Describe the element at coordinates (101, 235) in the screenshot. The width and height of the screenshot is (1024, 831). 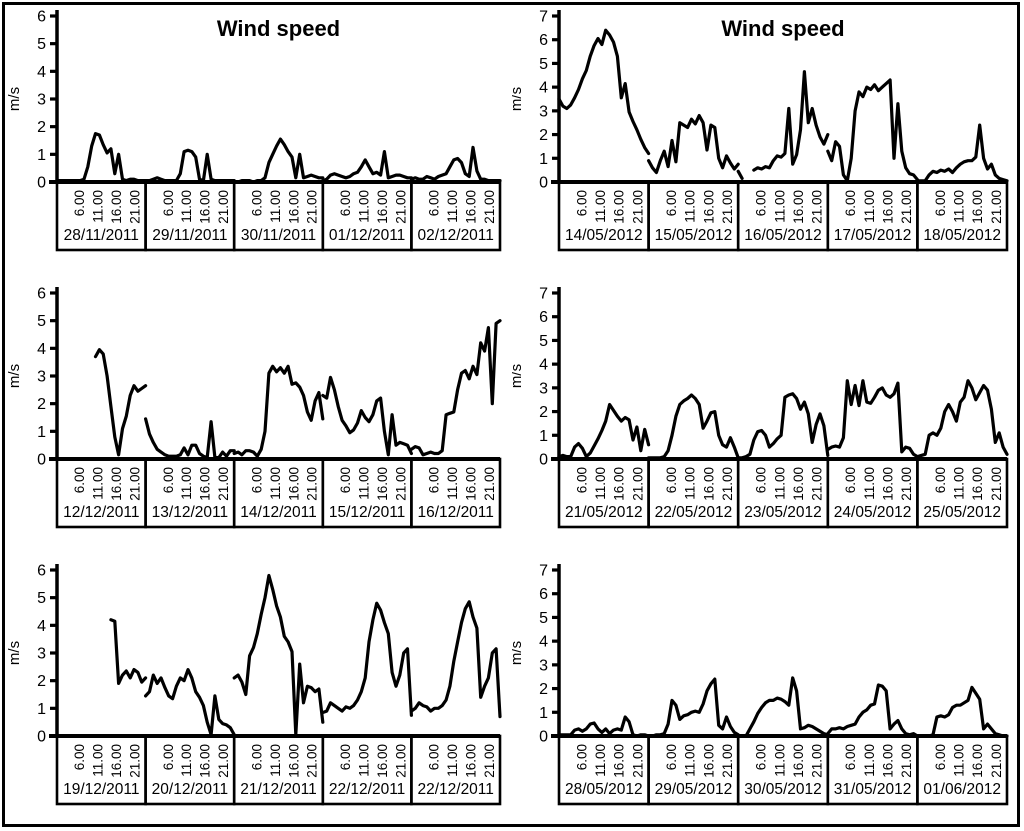
I see `date-label: 28/11/2011` at that location.